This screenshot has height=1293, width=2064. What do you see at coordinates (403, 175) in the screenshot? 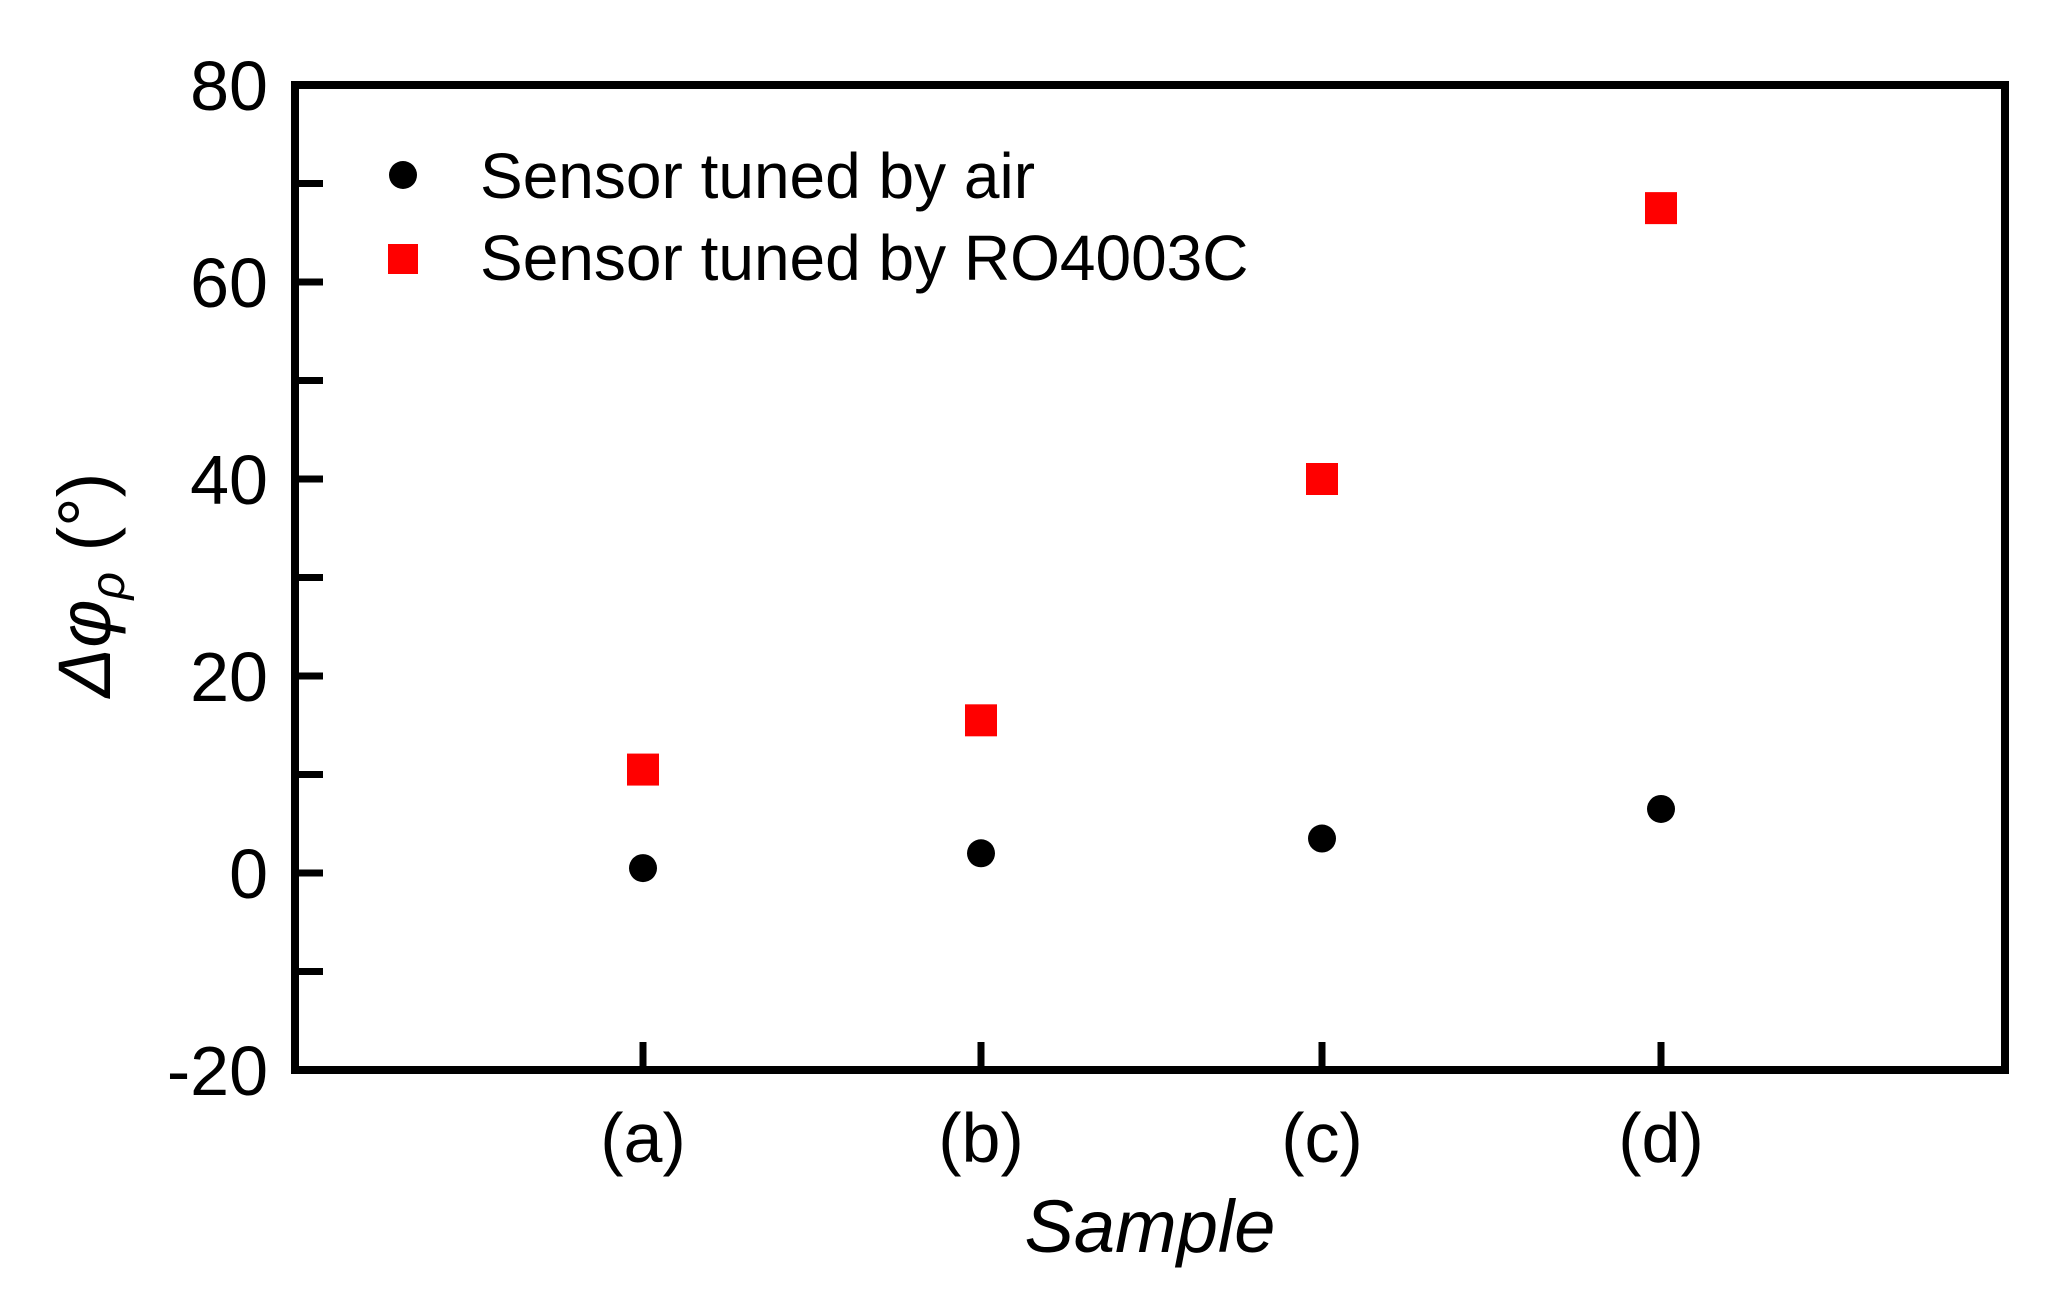
I see `legend-marker-air` at bounding box center [403, 175].